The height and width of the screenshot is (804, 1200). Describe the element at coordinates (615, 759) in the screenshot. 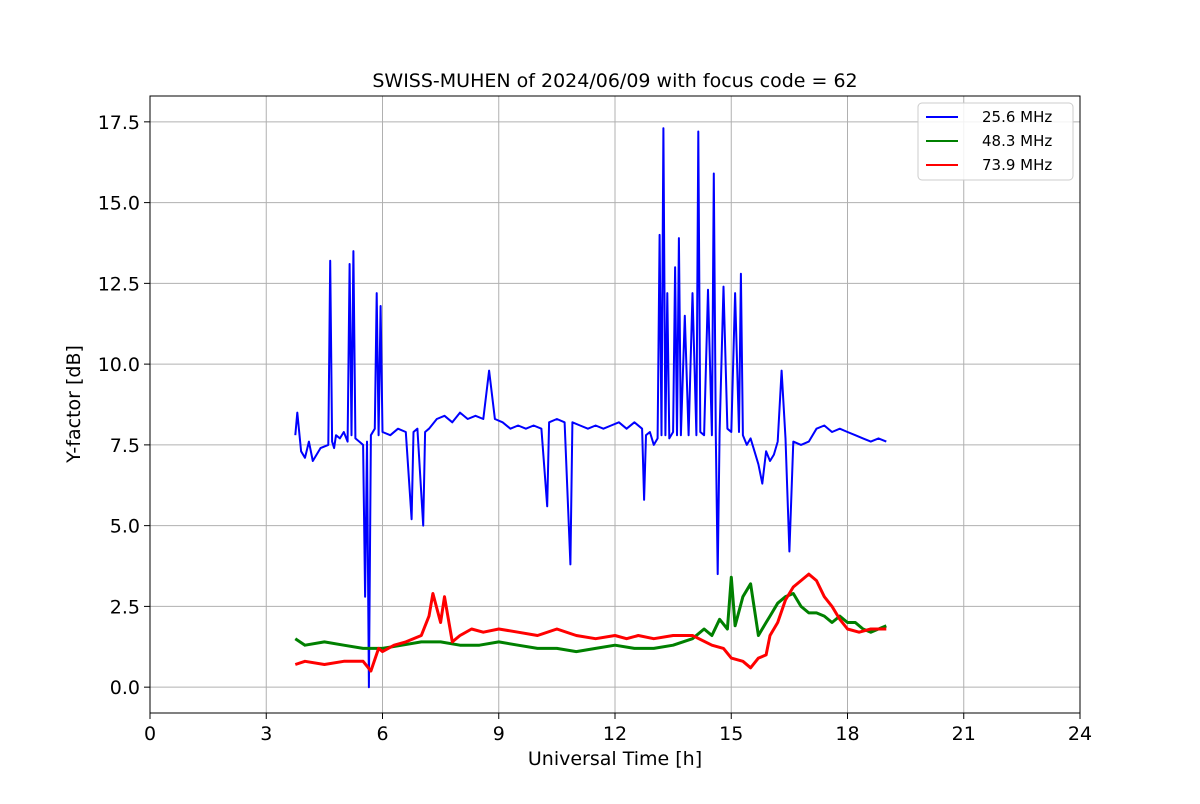

I see `x-axis-label: Universal Time [h]` at that location.